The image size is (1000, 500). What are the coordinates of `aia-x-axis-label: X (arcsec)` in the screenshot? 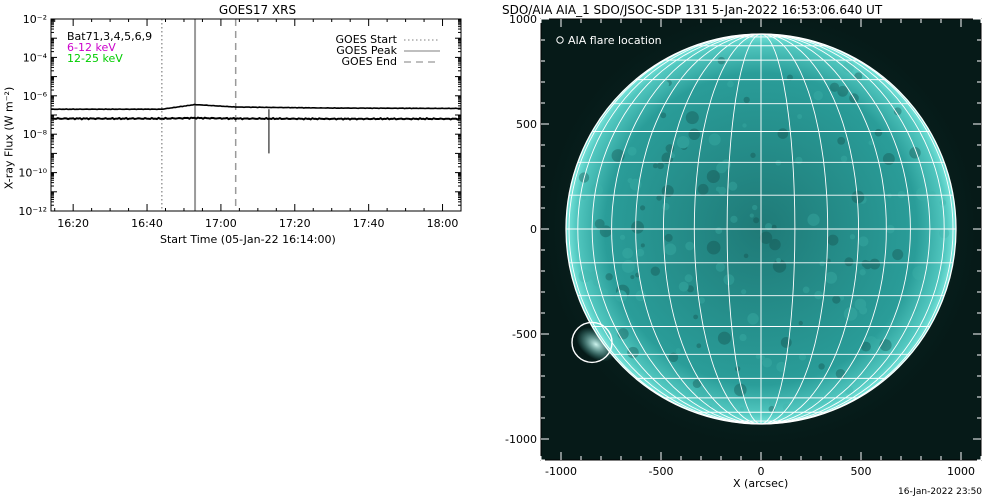 It's located at (761, 483).